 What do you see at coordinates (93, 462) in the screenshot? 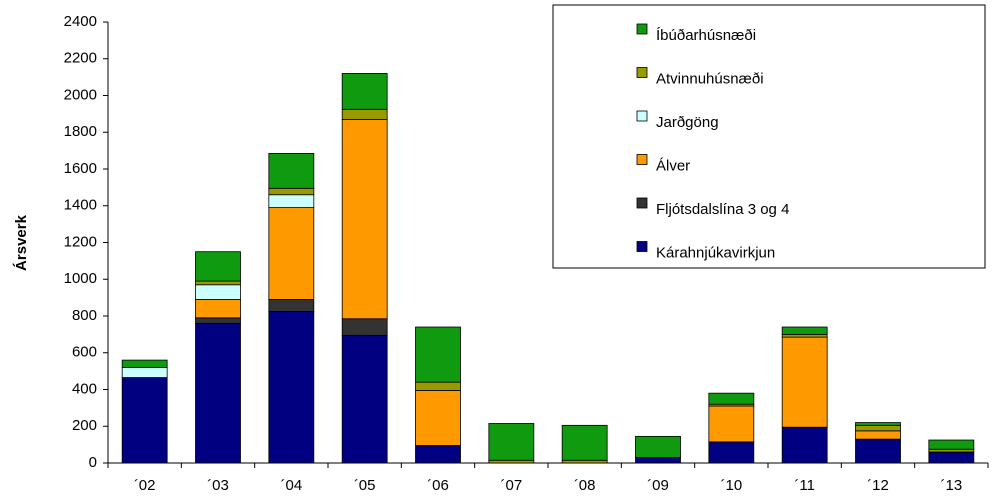
I see `y-tick-label: 0` at bounding box center [93, 462].